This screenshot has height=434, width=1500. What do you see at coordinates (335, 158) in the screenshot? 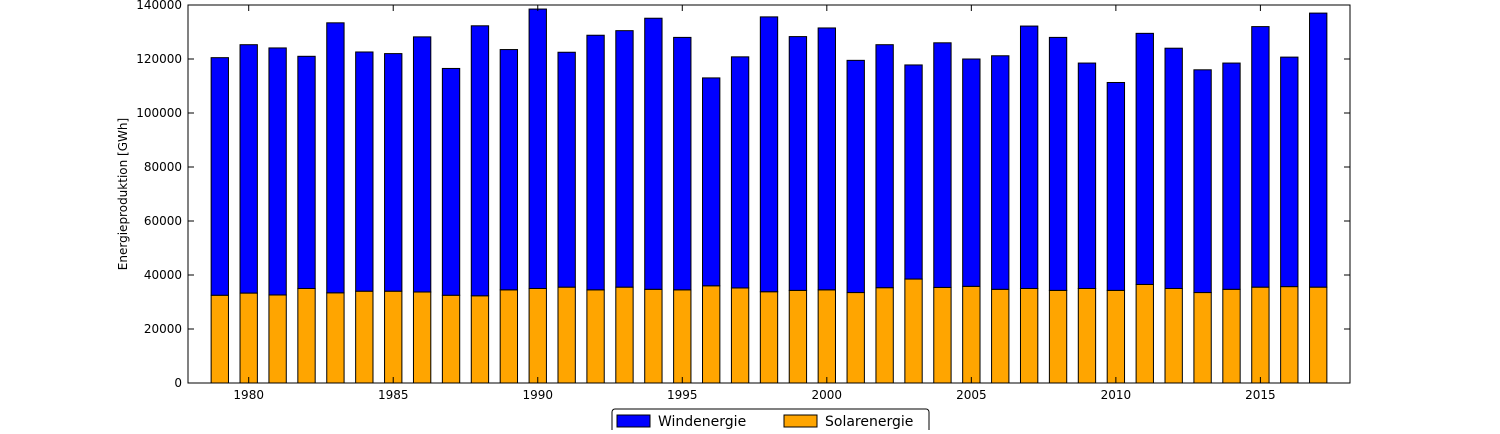
I see `bar-wind-1983` at bounding box center [335, 158].